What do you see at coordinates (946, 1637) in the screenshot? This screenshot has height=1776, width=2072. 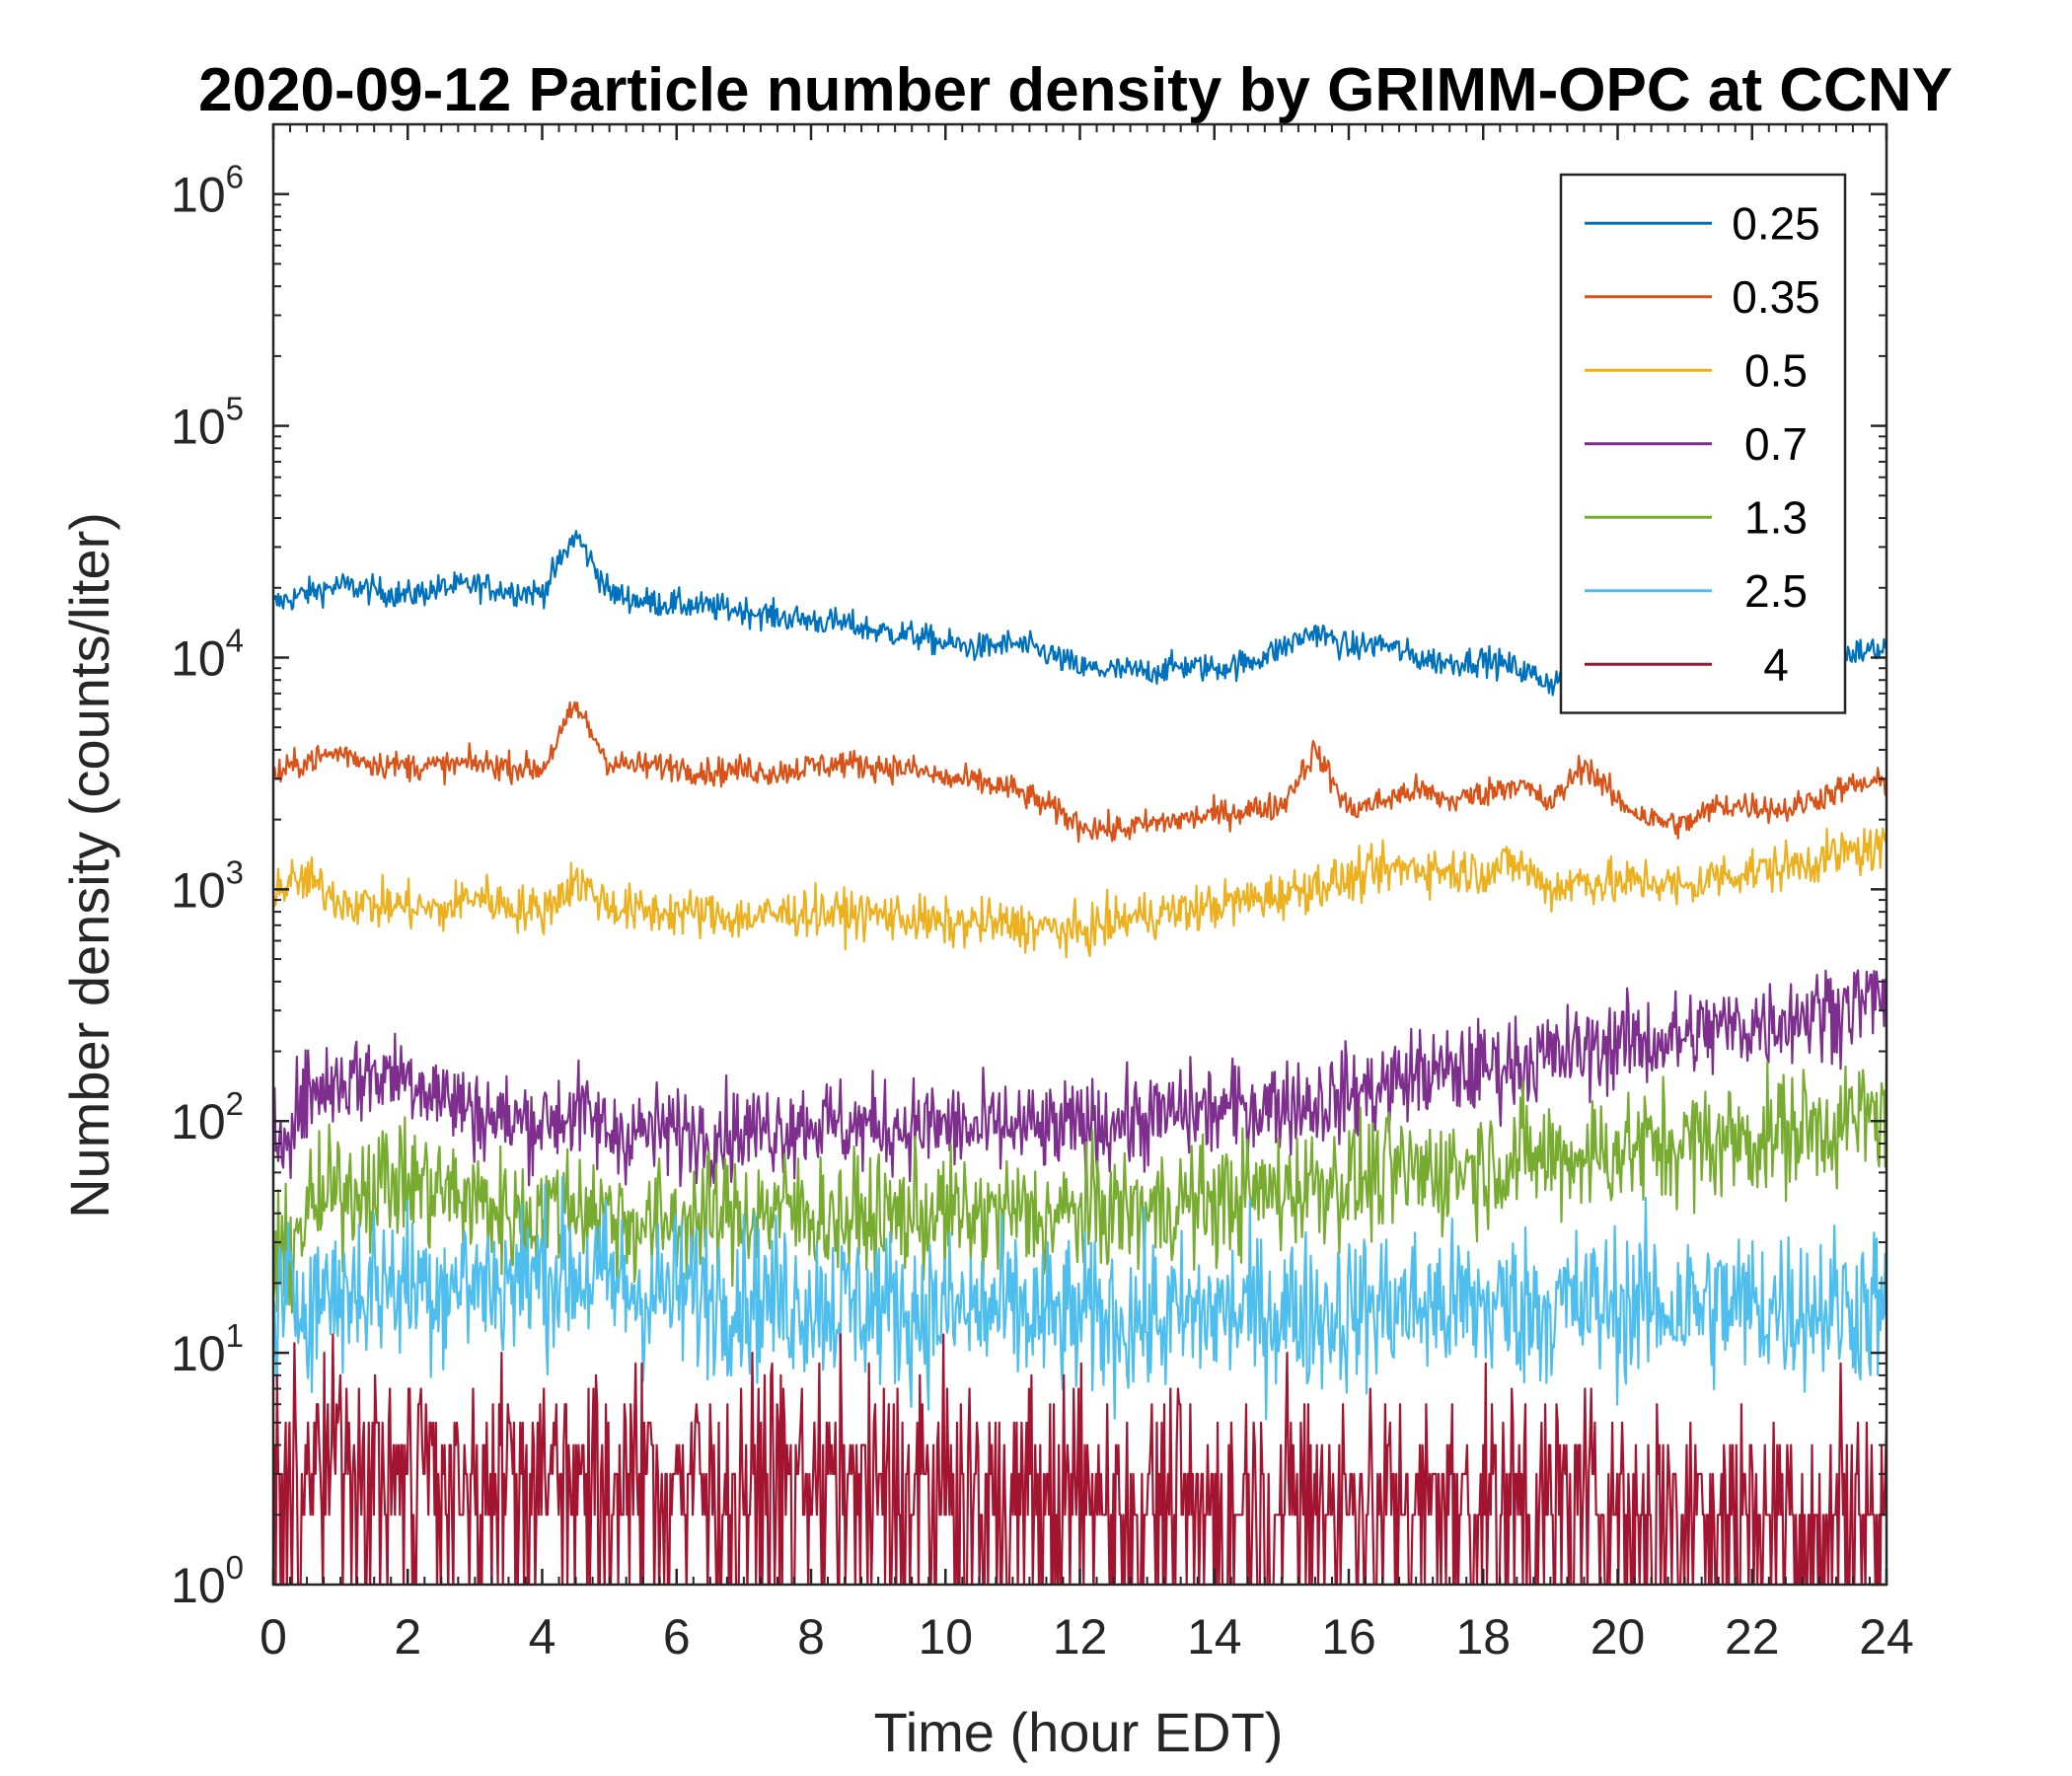 I see `x-tick-label: 10` at bounding box center [946, 1637].